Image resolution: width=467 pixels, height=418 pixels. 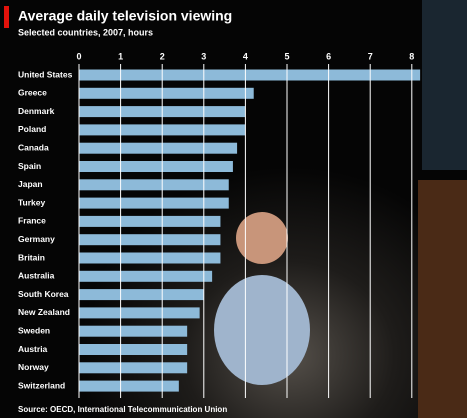 I want to click on x-tick-label: 7, so click(x=370, y=56).